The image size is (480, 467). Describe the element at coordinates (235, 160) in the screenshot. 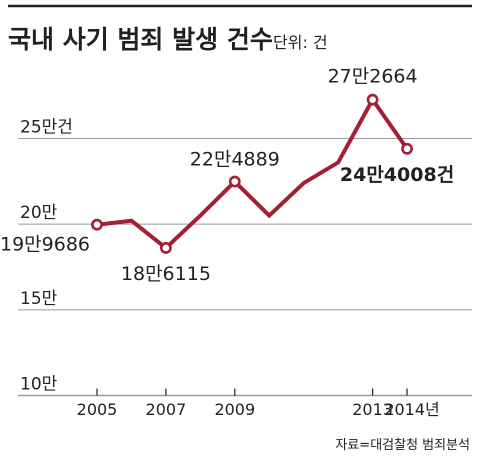

I see `data-label: 22만4889` at that location.